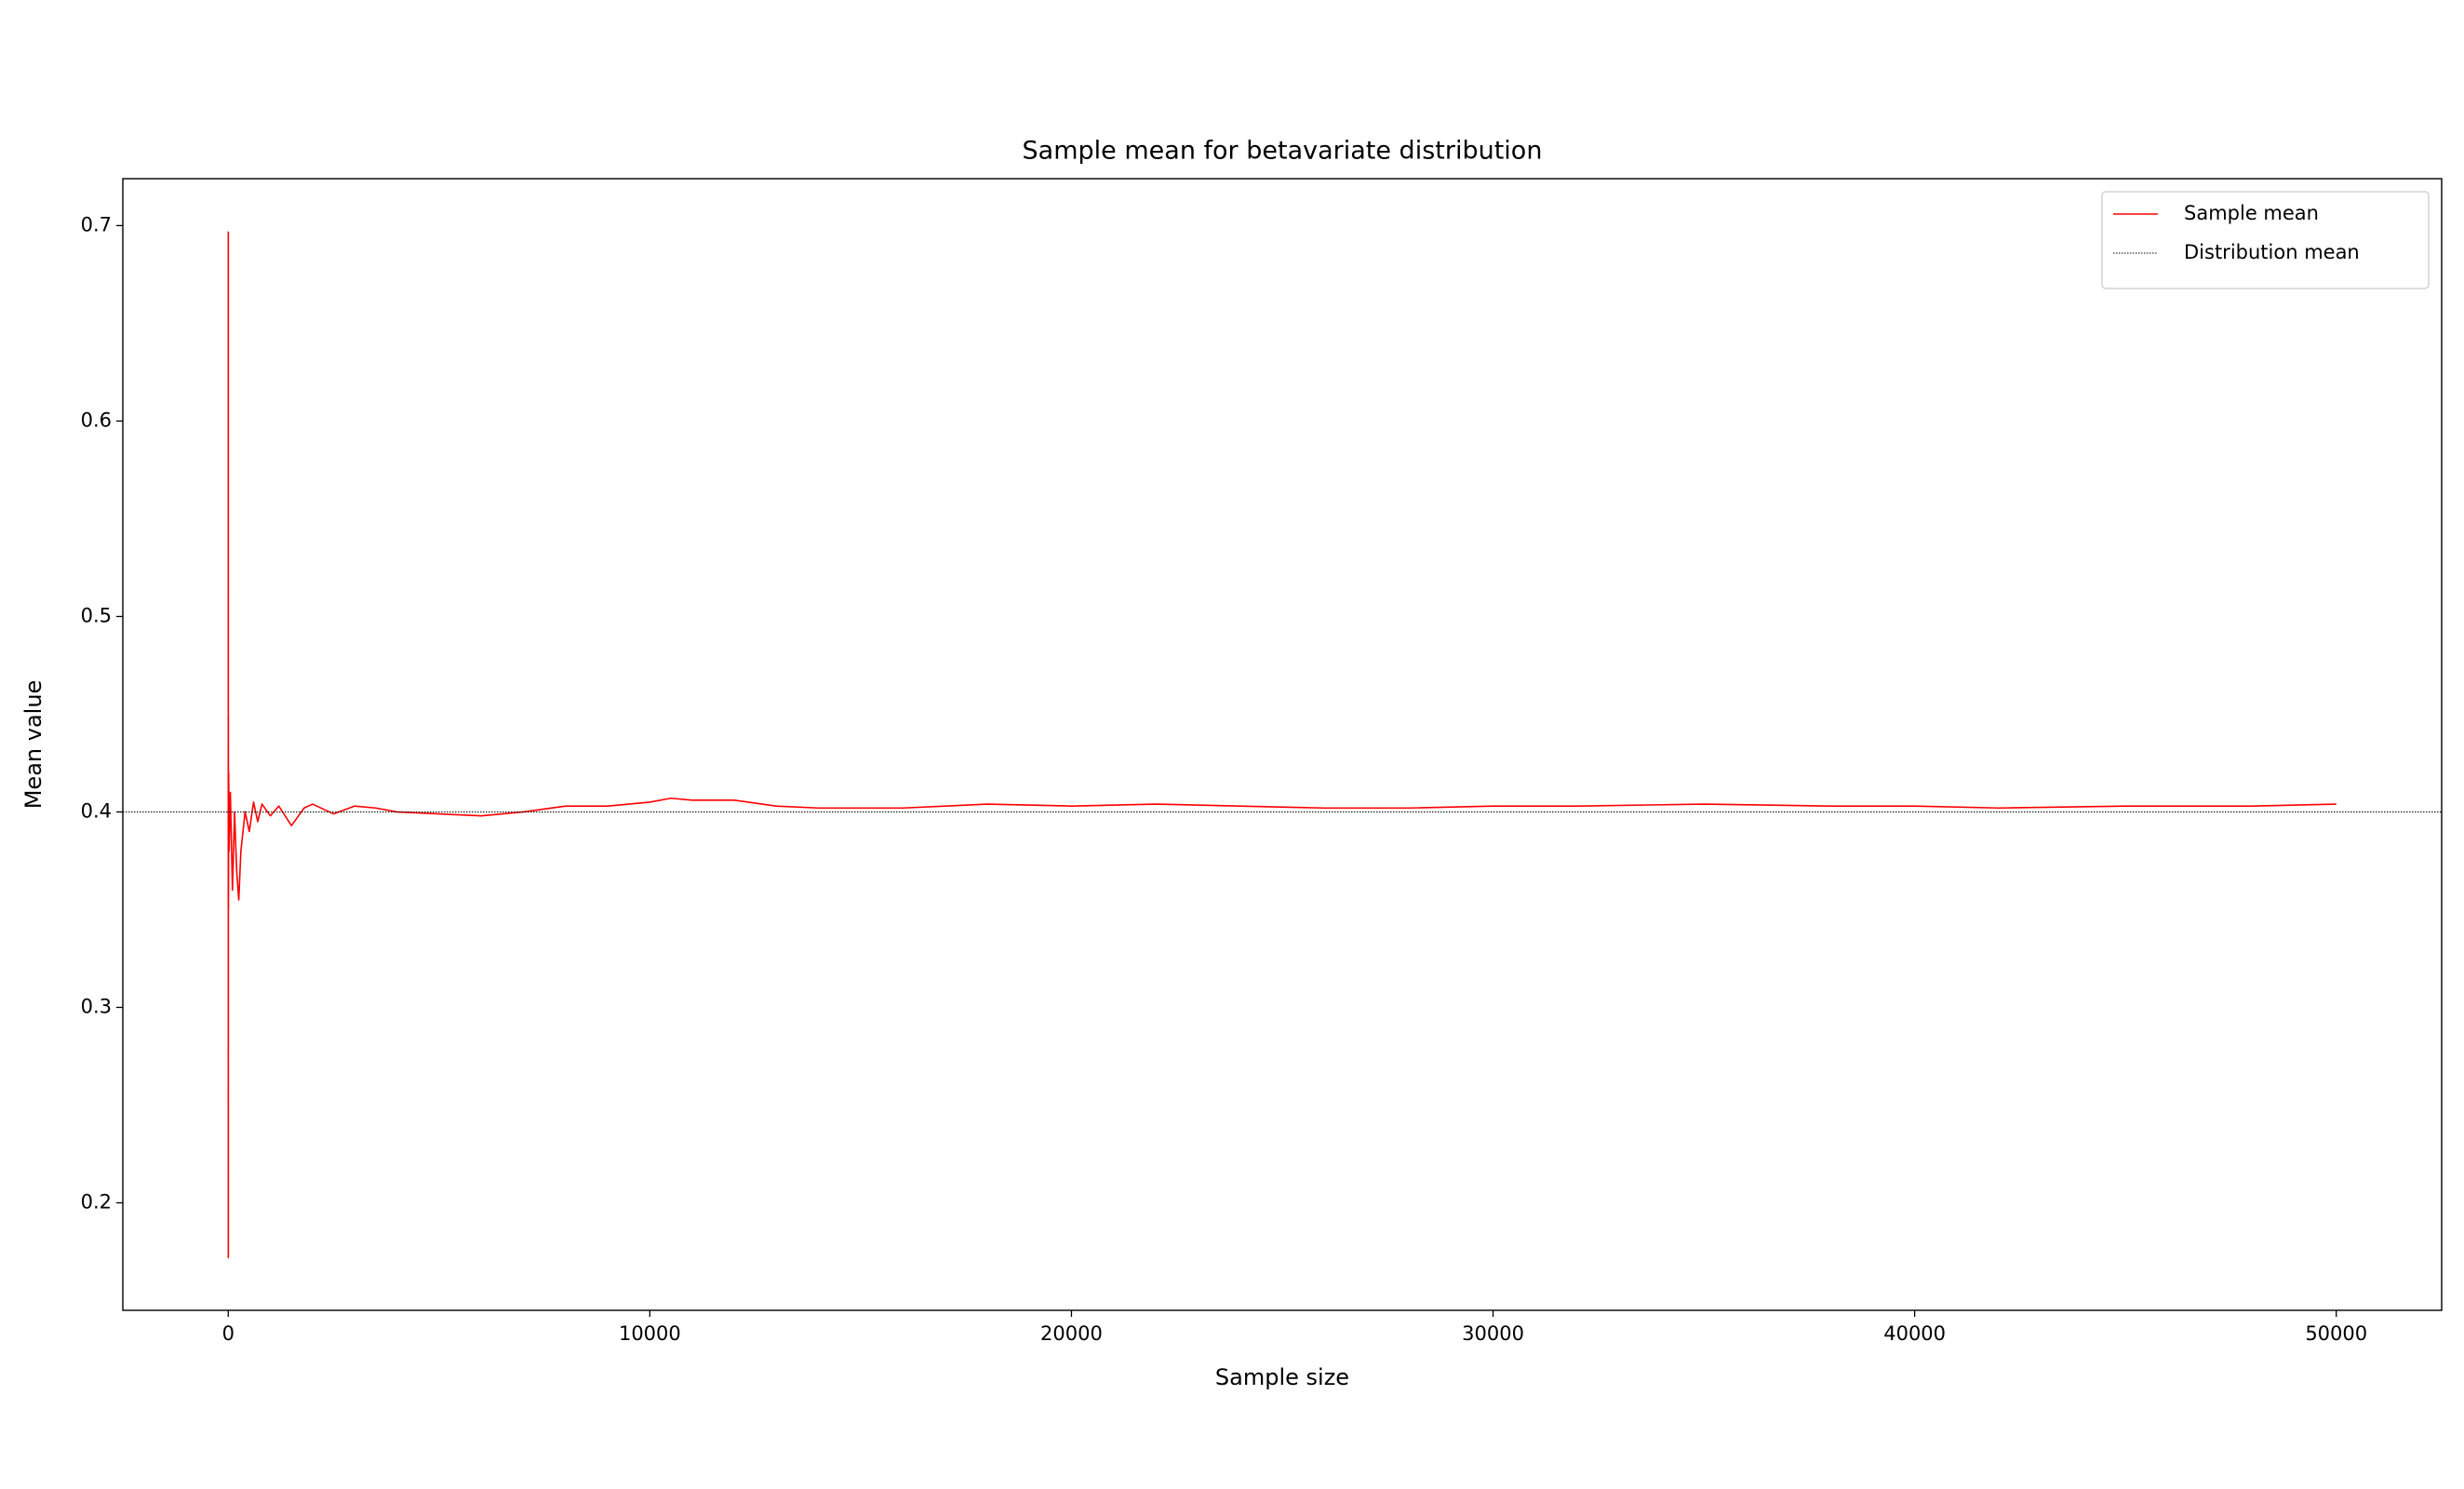 The image size is (2464, 1489). I want to click on chart-title: Sample mean for betavariate distribution, so click(1283, 151).